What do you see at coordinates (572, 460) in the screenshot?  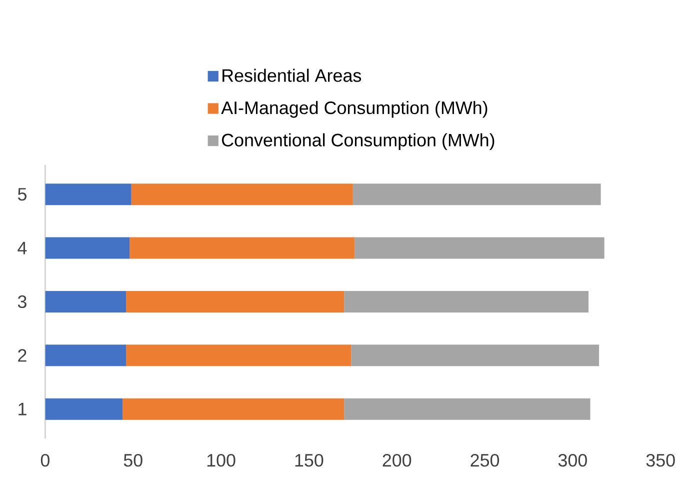 I see `x-tick-label: 300` at bounding box center [572, 460].